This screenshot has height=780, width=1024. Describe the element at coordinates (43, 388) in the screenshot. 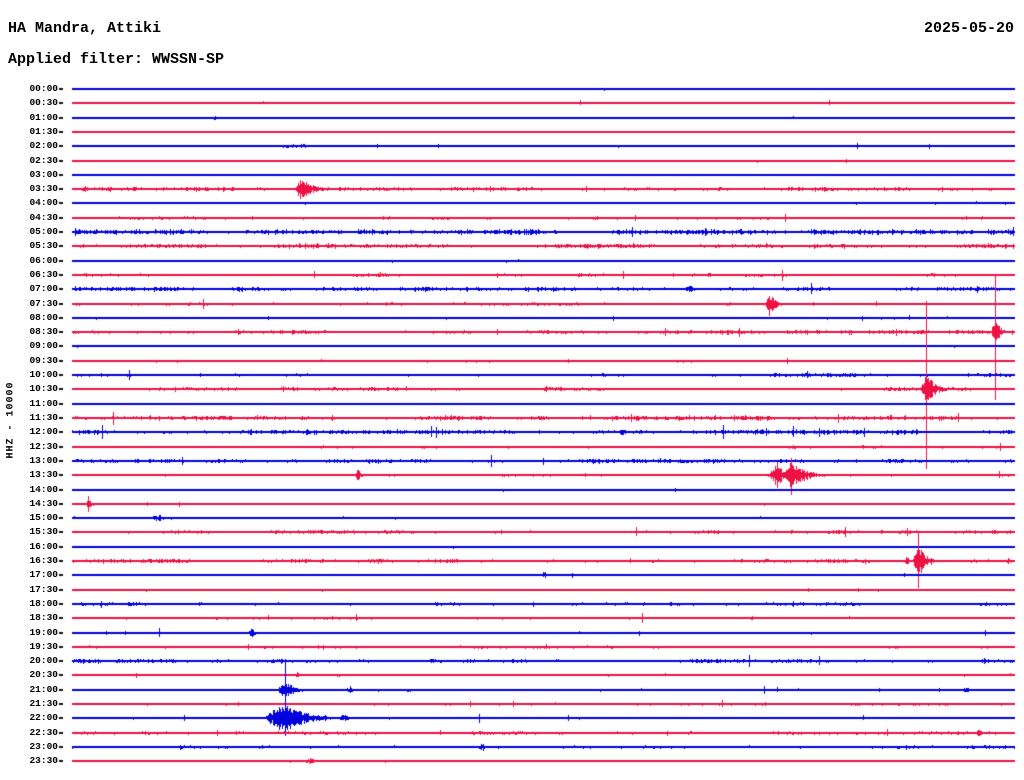

I see `trace-row-label-1030: 10:30` at that location.